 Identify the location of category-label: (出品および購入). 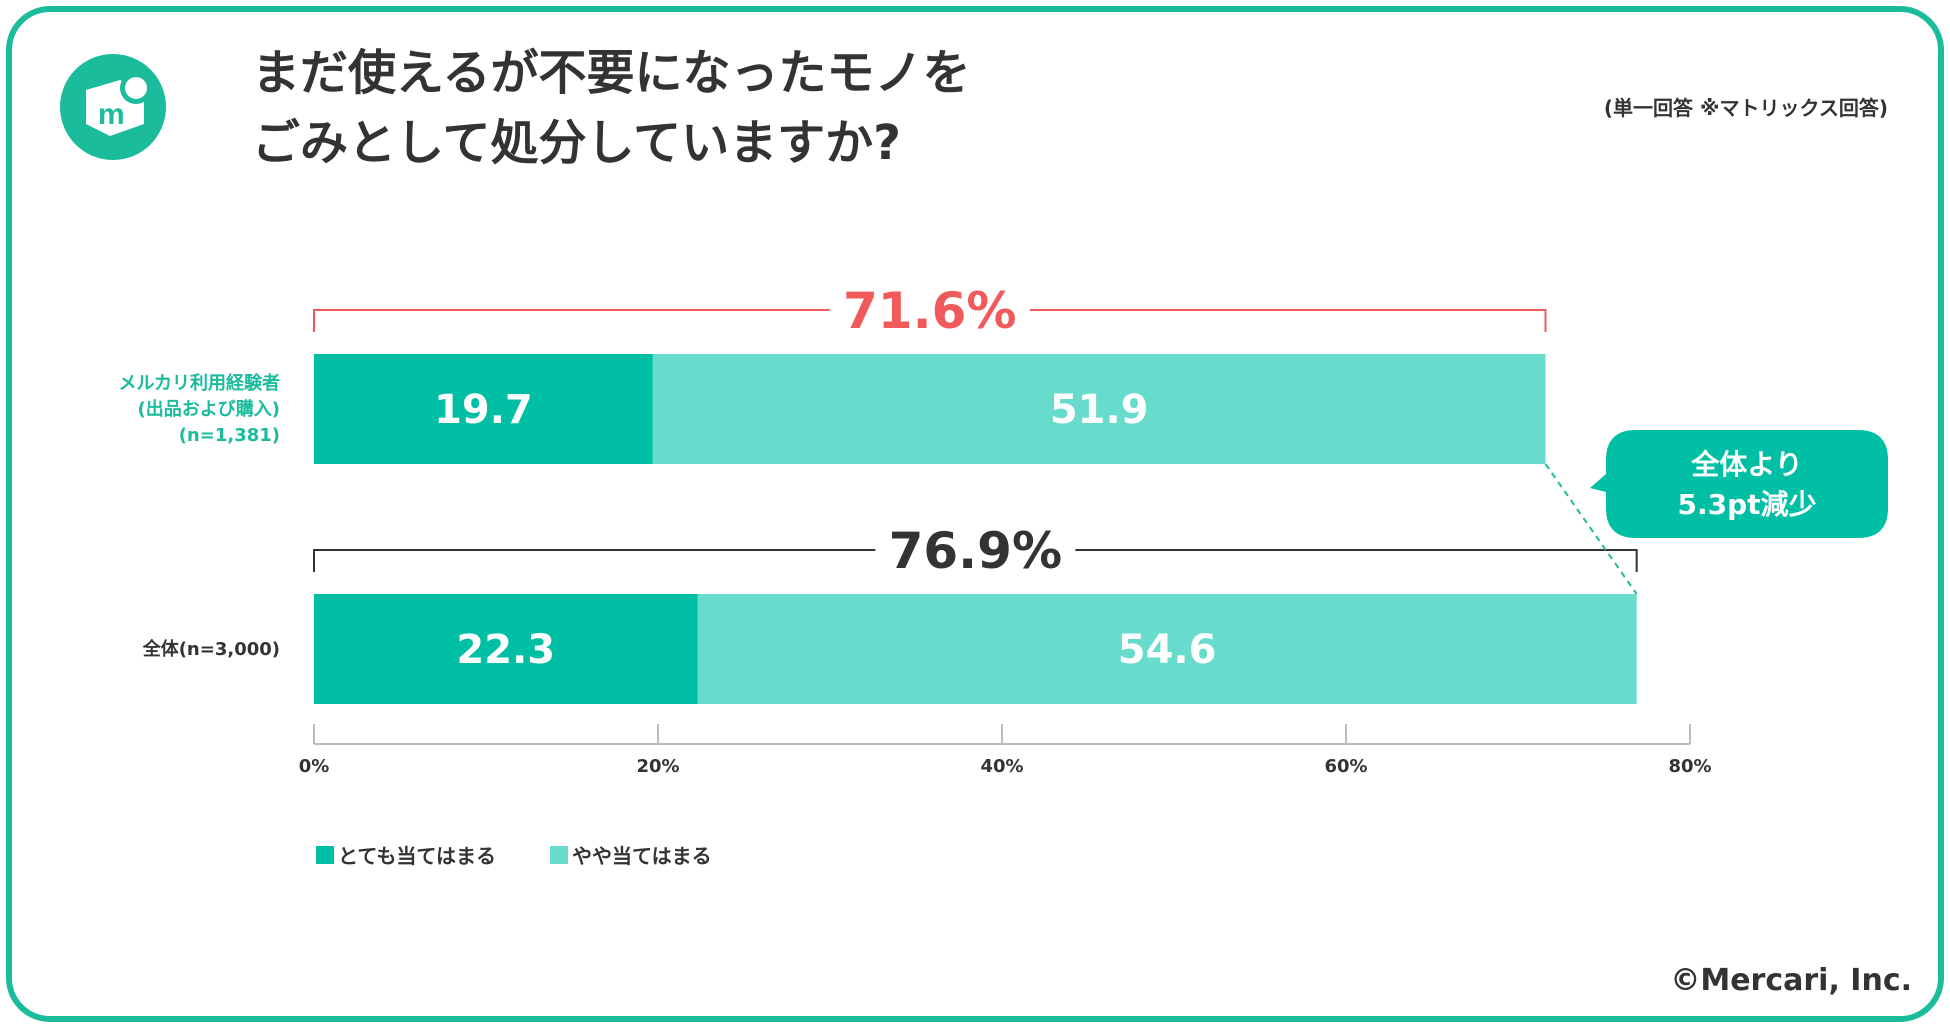
(209, 409).